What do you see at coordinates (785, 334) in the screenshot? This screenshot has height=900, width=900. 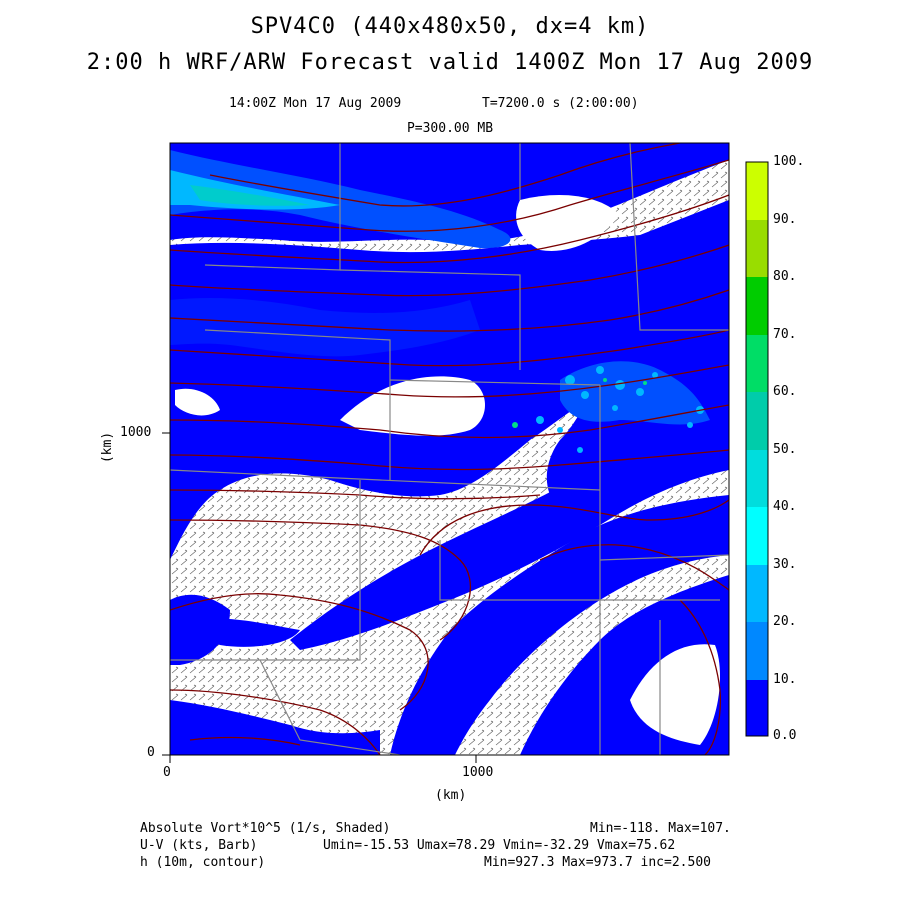 I see `colorbar-label-70: 70.` at bounding box center [785, 334].